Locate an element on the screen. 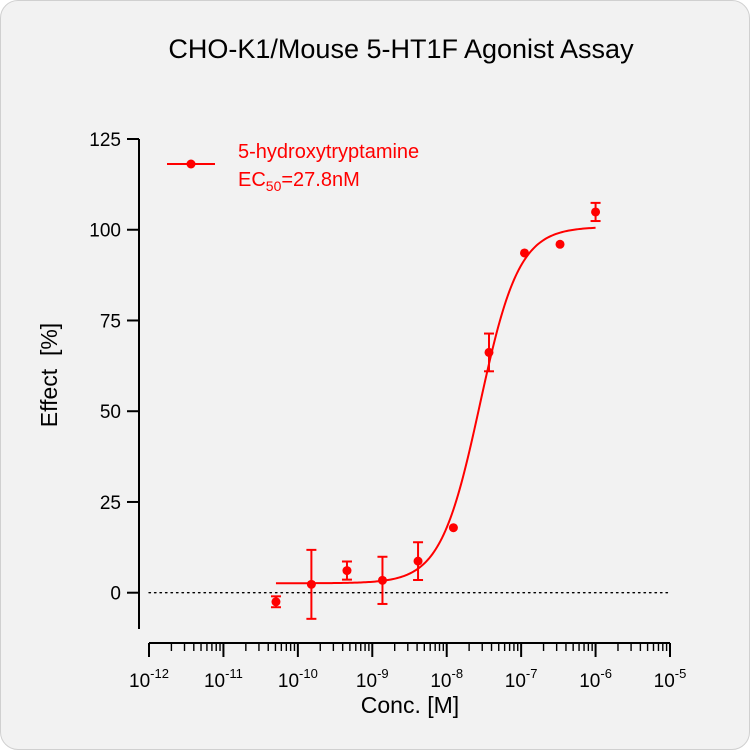 This screenshot has height=750, width=750. x-tick-label: 10⁻⁵ is located at coordinates (670, 679).